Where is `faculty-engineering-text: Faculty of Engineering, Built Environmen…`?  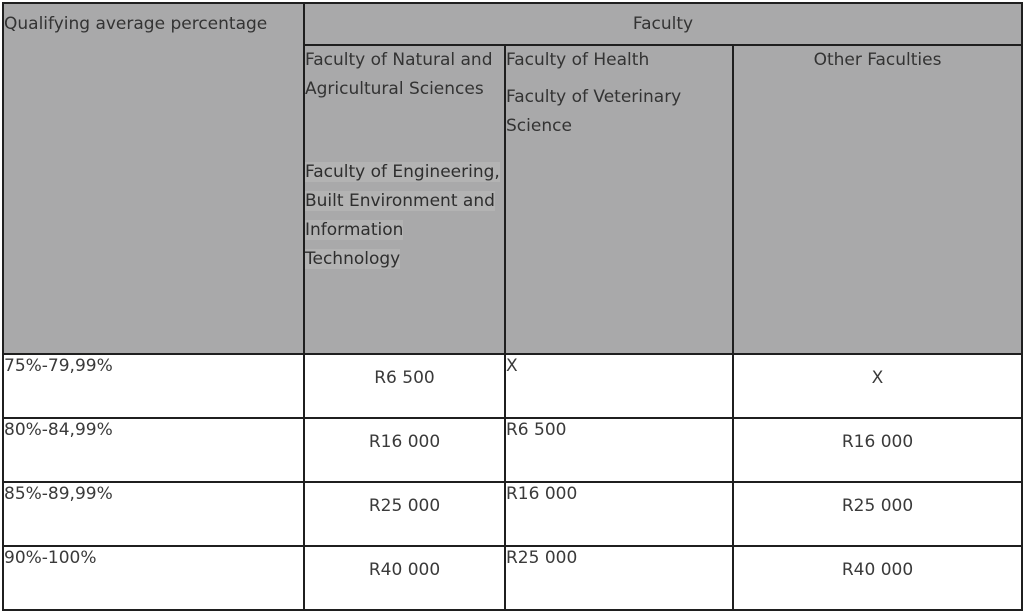
faculty-engineering-text: Faculty of Engineering, Built Environmen… is located at coordinates (402, 215).